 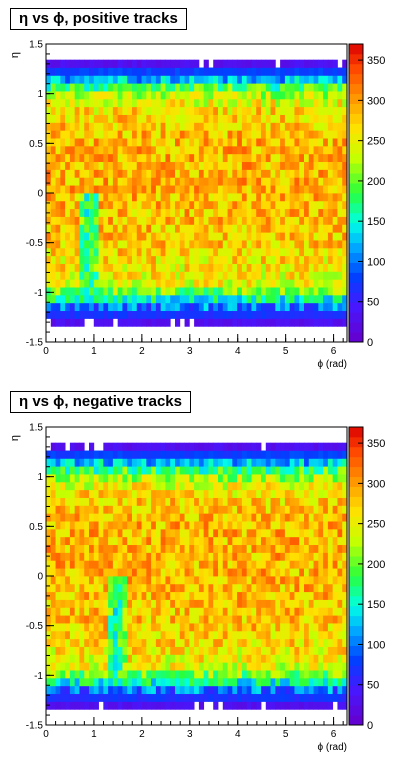 I want to click on colorbar-tick-label: 200, so click(x=376, y=182).